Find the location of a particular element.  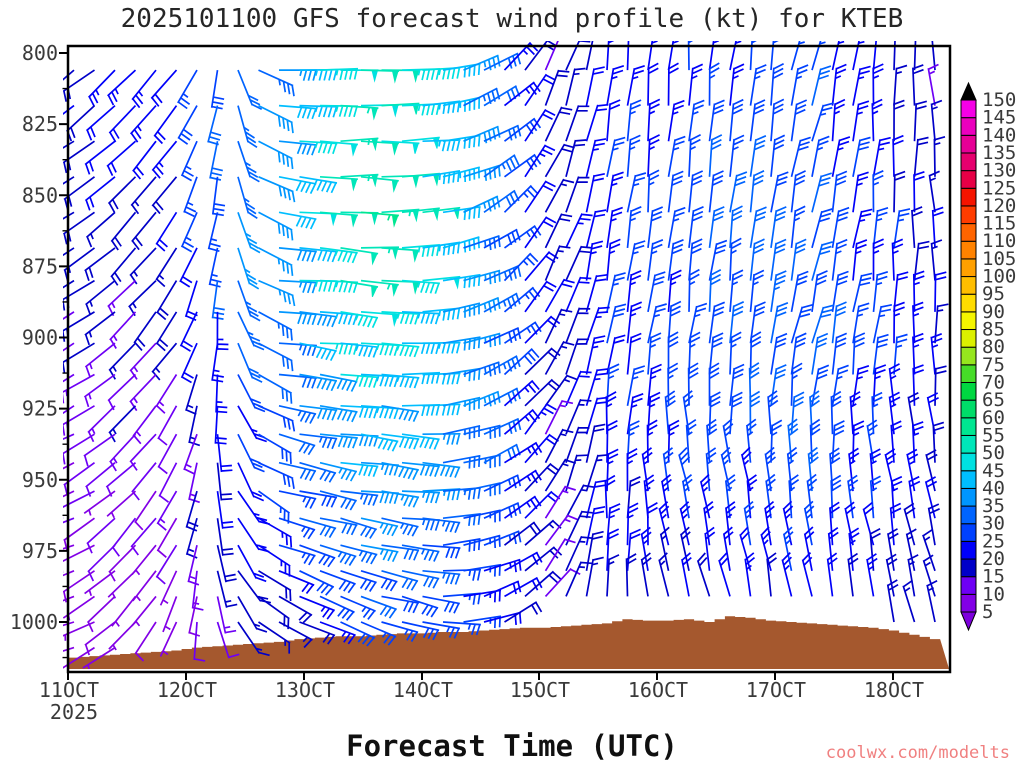

pennant-50kt is located at coordinates (416, 182).